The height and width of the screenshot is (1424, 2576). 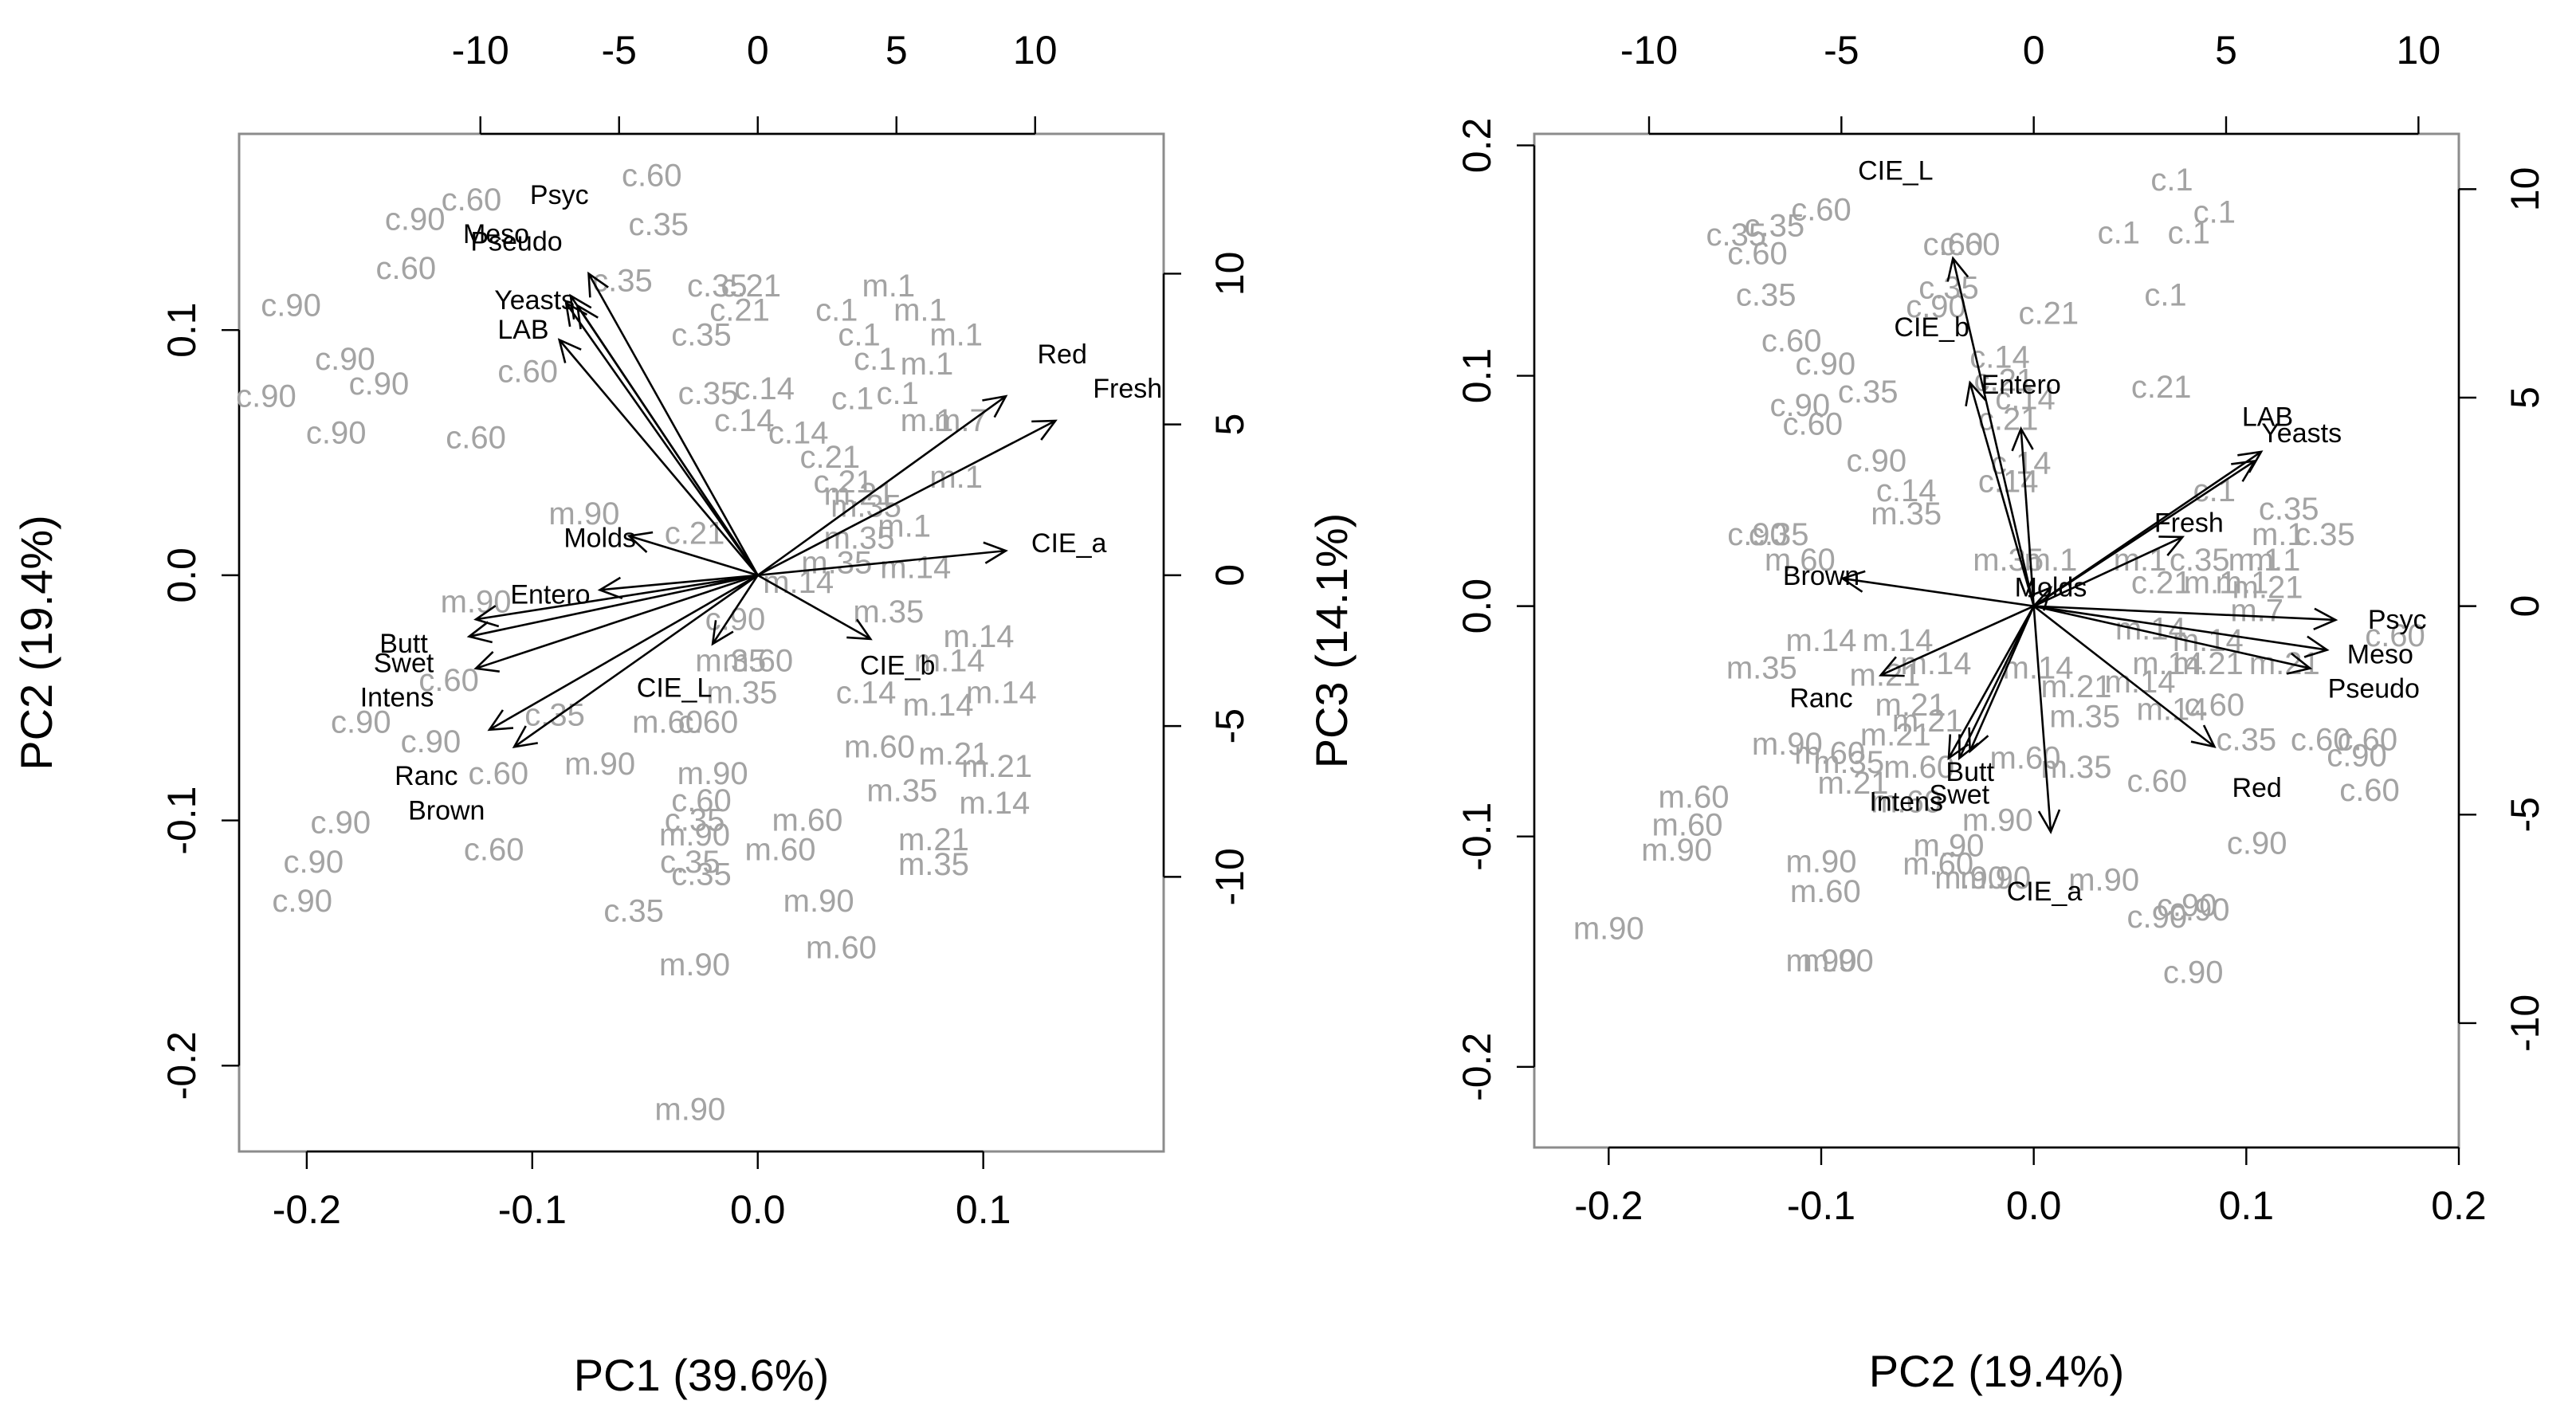 What do you see at coordinates (1331, 641) in the screenshot?
I see `y-axis-title: PC3 (14.1%)` at bounding box center [1331, 641].